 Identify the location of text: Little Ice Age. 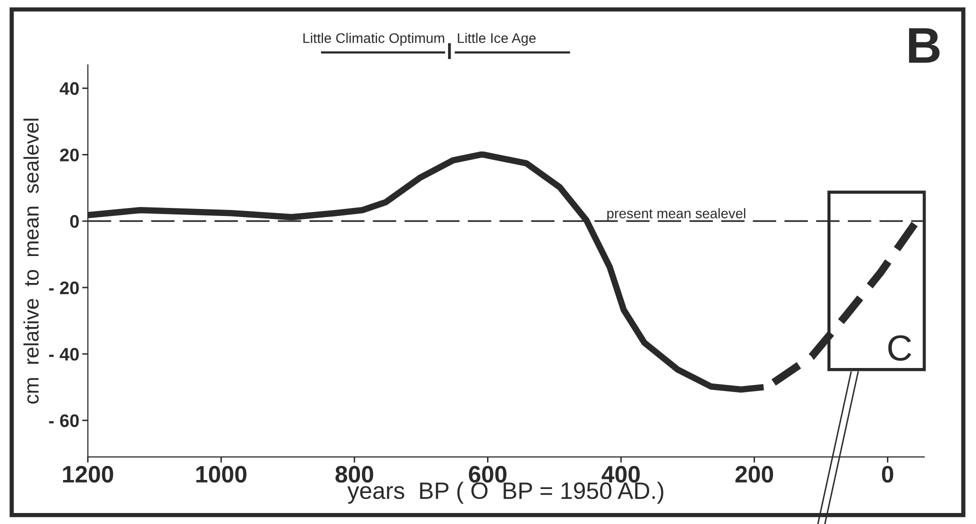
(497, 39).